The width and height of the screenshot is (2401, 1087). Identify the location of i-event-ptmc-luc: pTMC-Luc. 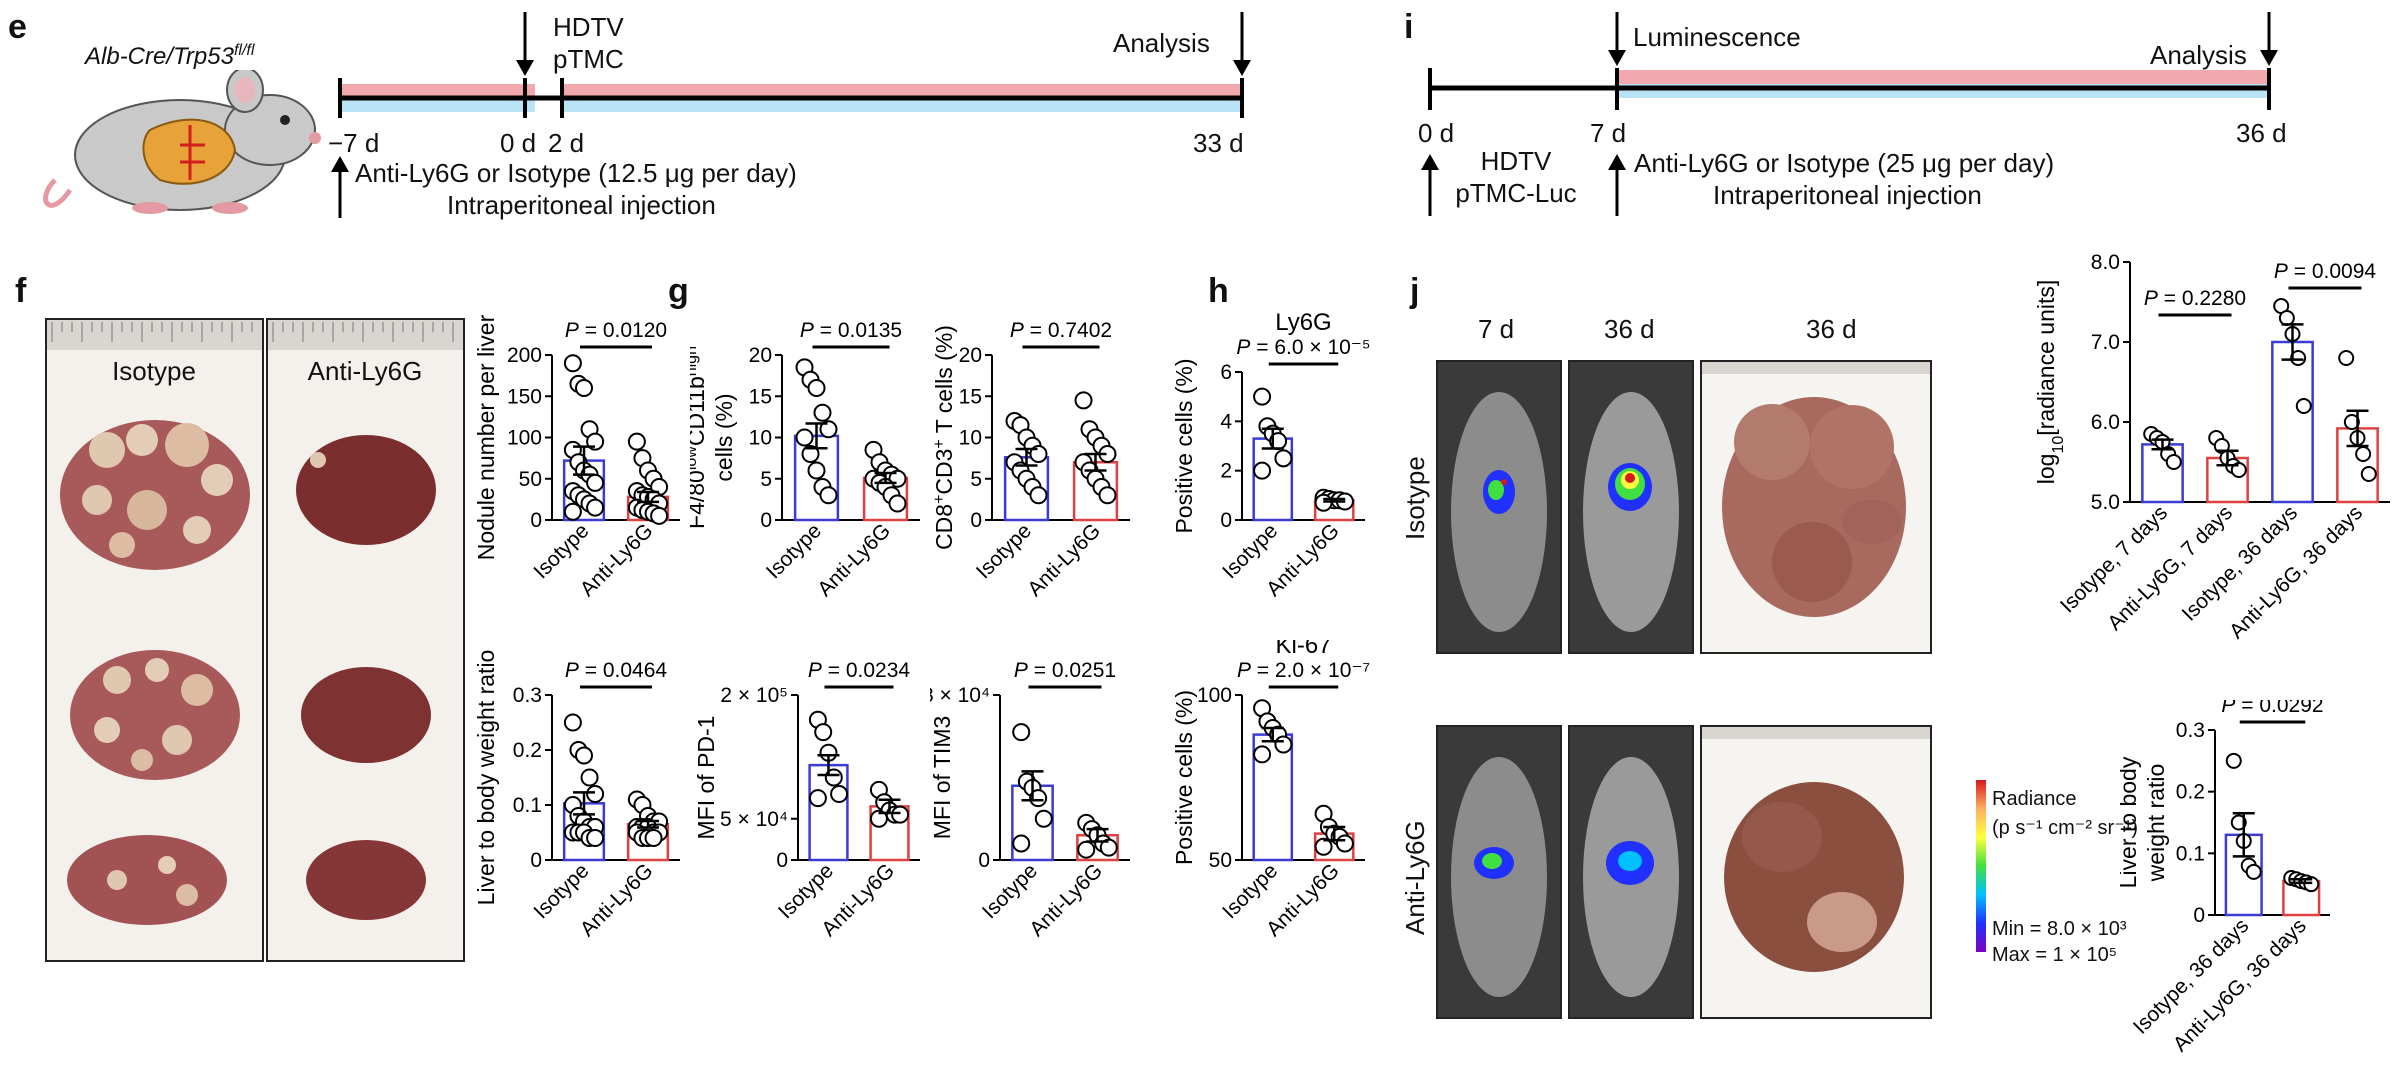
(1516, 193).